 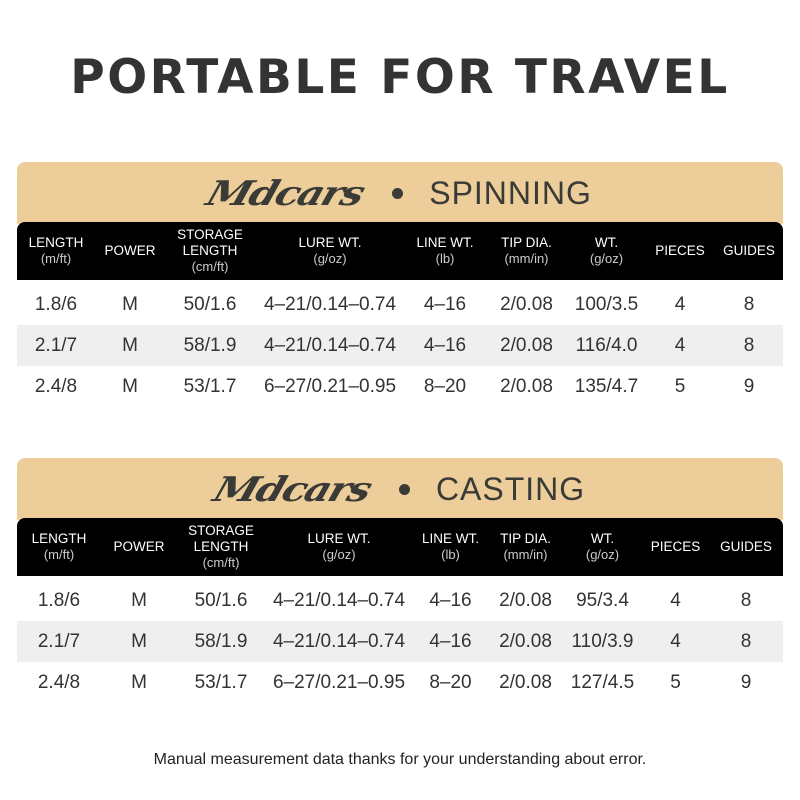 I want to click on brand-band: Mdcars SPINNING, so click(x=400, y=193).